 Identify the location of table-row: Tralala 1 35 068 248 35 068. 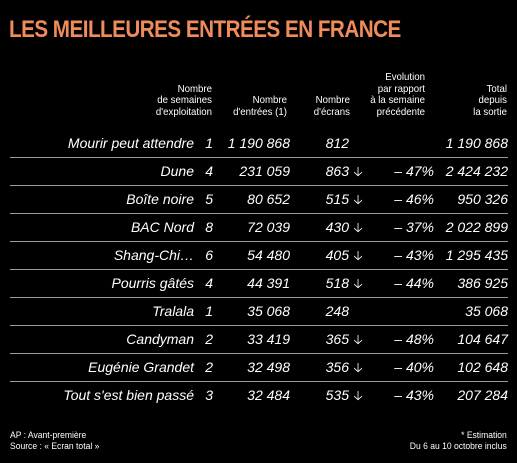
(259, 312).